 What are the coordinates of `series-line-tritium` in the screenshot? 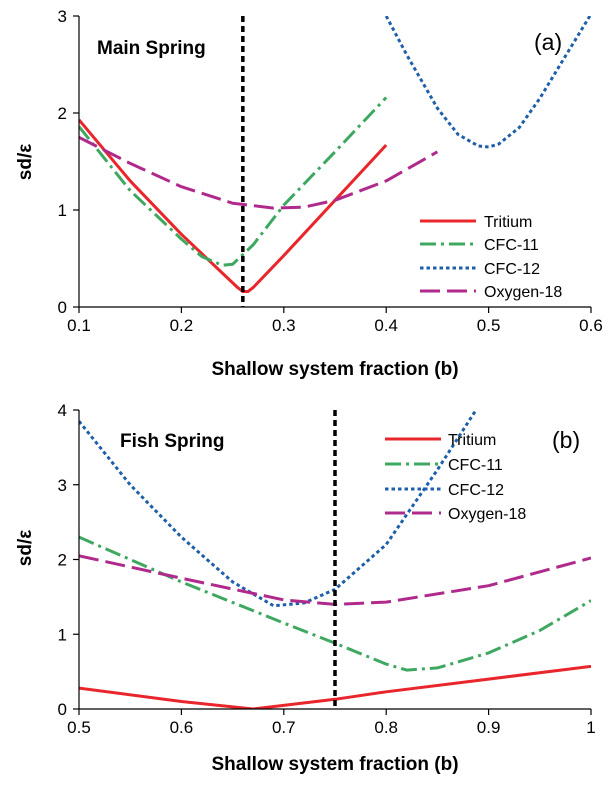 It's located at (335, 686).